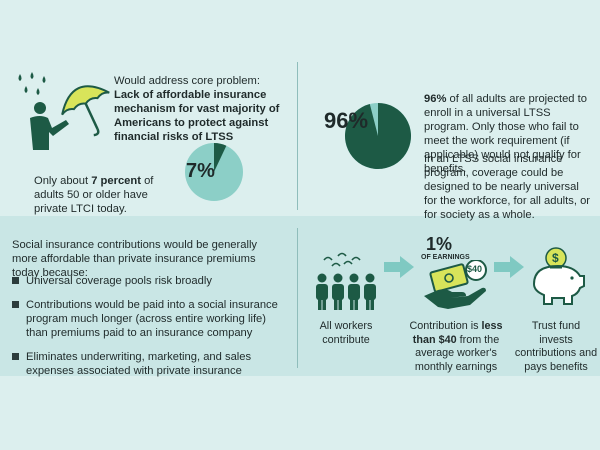  I want to click on pie-7-percent, so click(214, 172).